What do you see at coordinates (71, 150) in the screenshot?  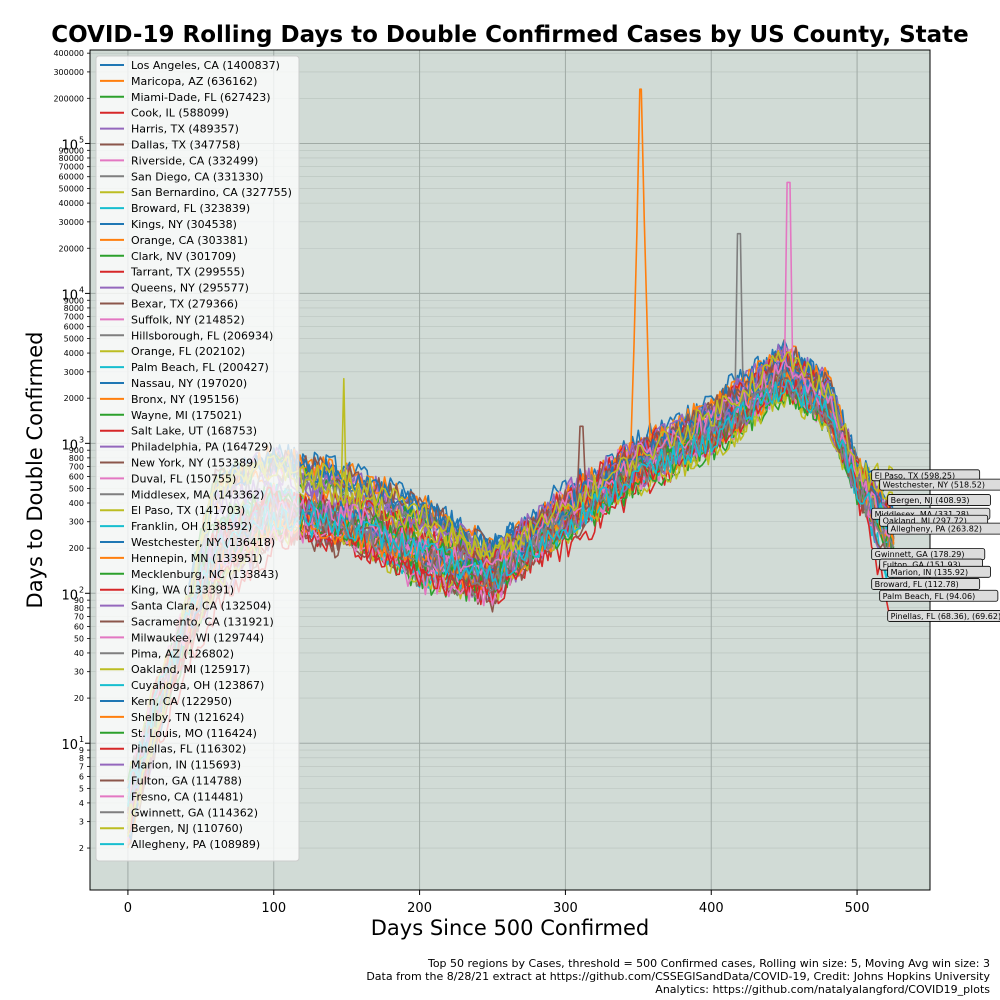 I see `y-minor-tick-label: 90000` at bounding box center [71, 150].